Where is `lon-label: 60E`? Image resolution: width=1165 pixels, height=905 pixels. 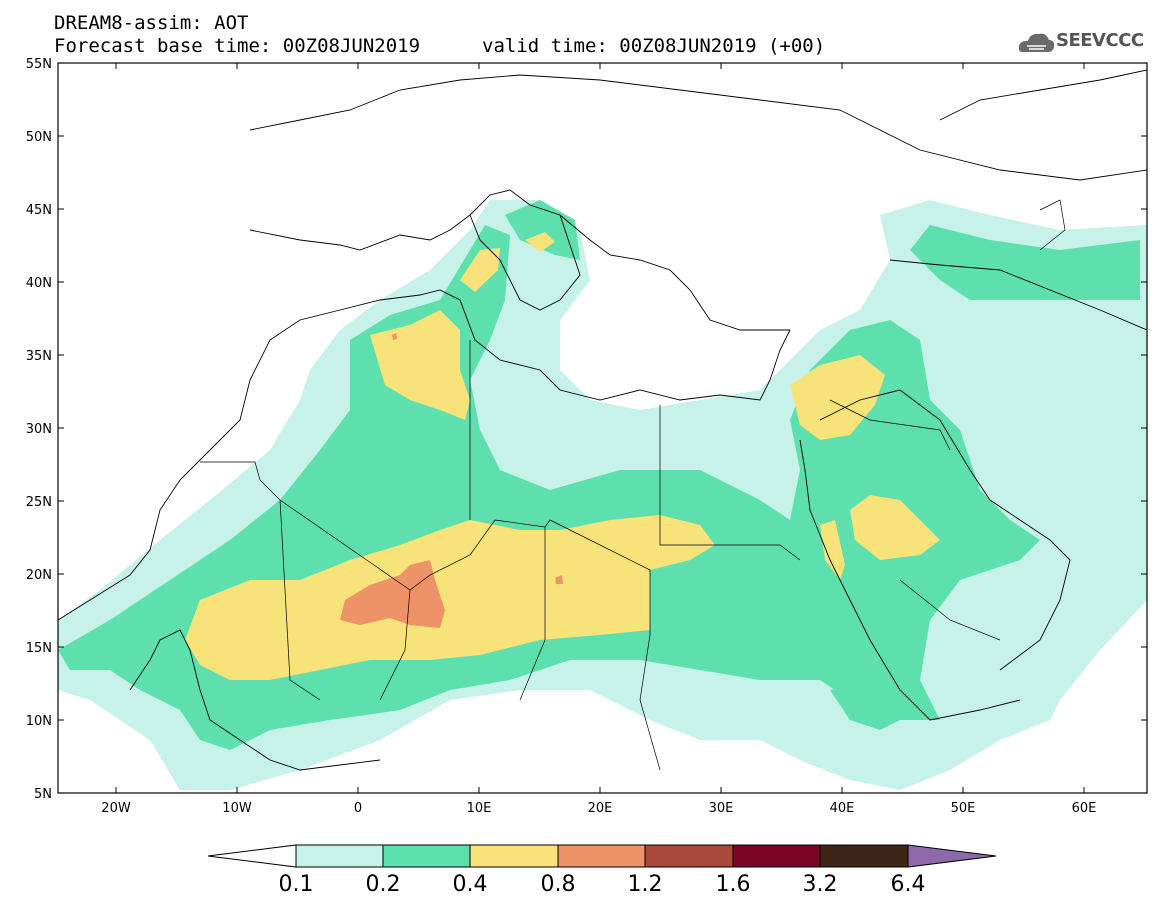
lon-label: 60E is located at coordinates (1084, 808).